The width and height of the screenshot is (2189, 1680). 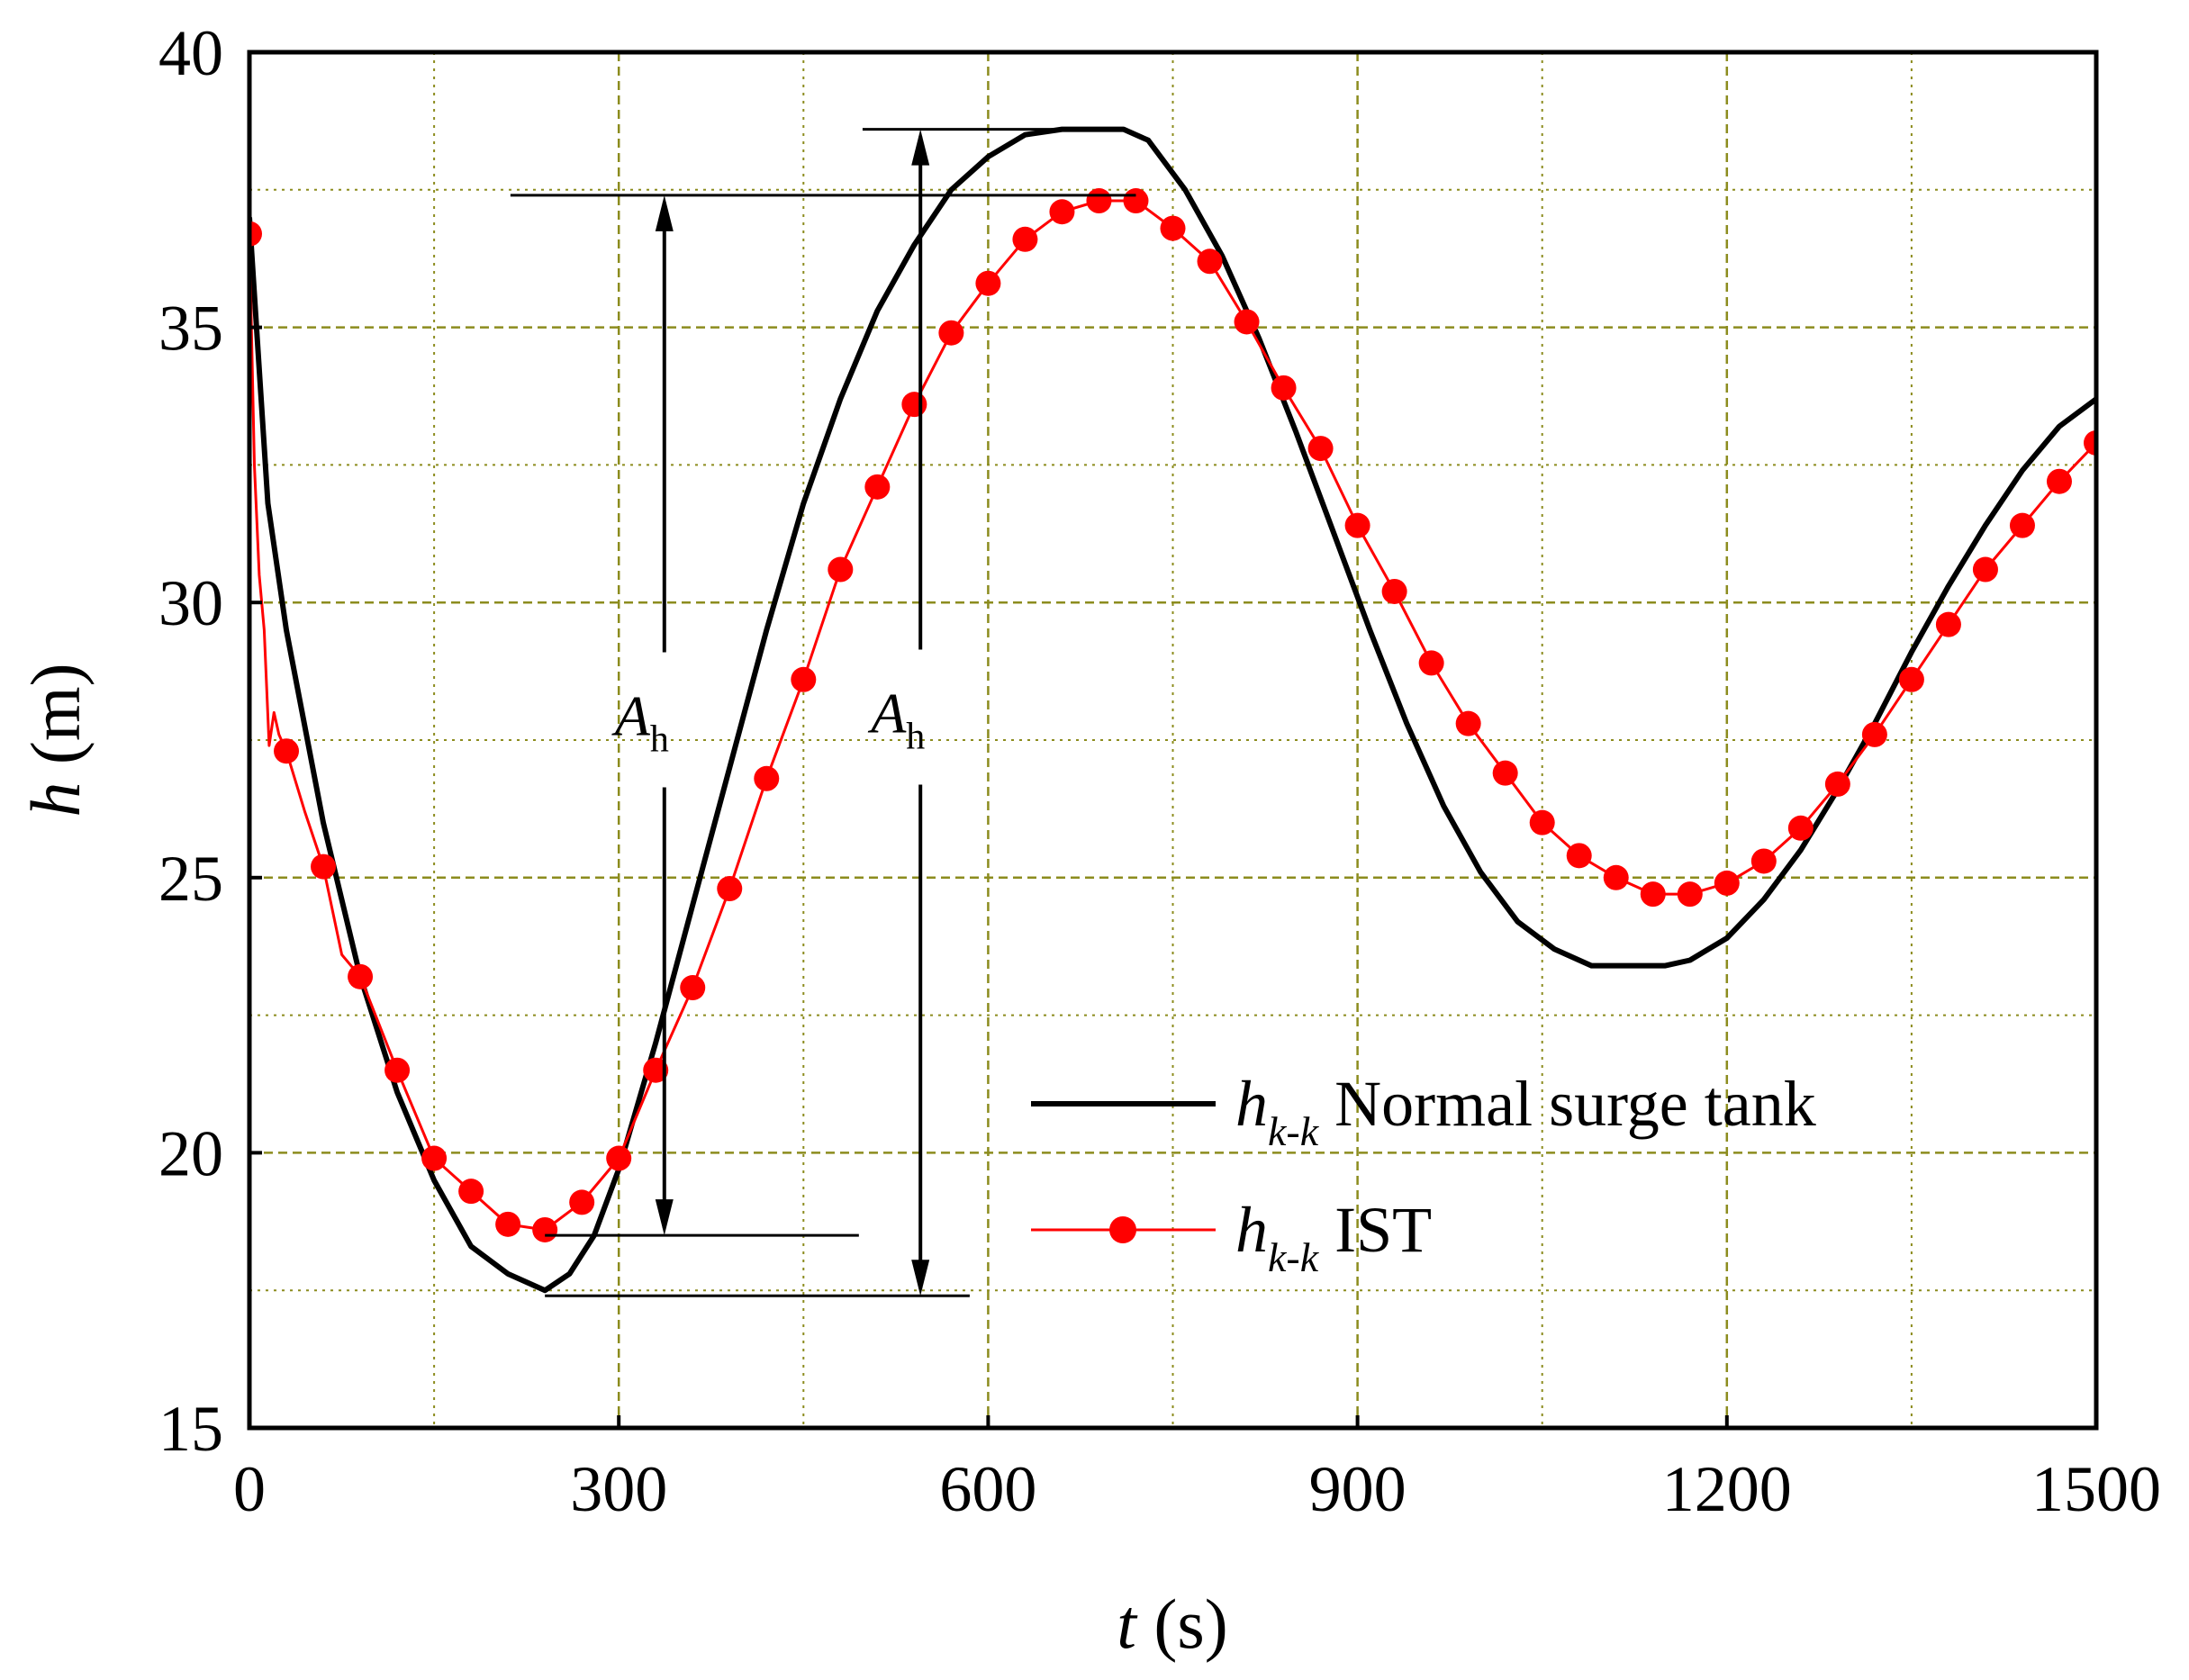 I want to click on legend-label-normal: hk-k Normal surge tank, so click(x=1525, y=1111).